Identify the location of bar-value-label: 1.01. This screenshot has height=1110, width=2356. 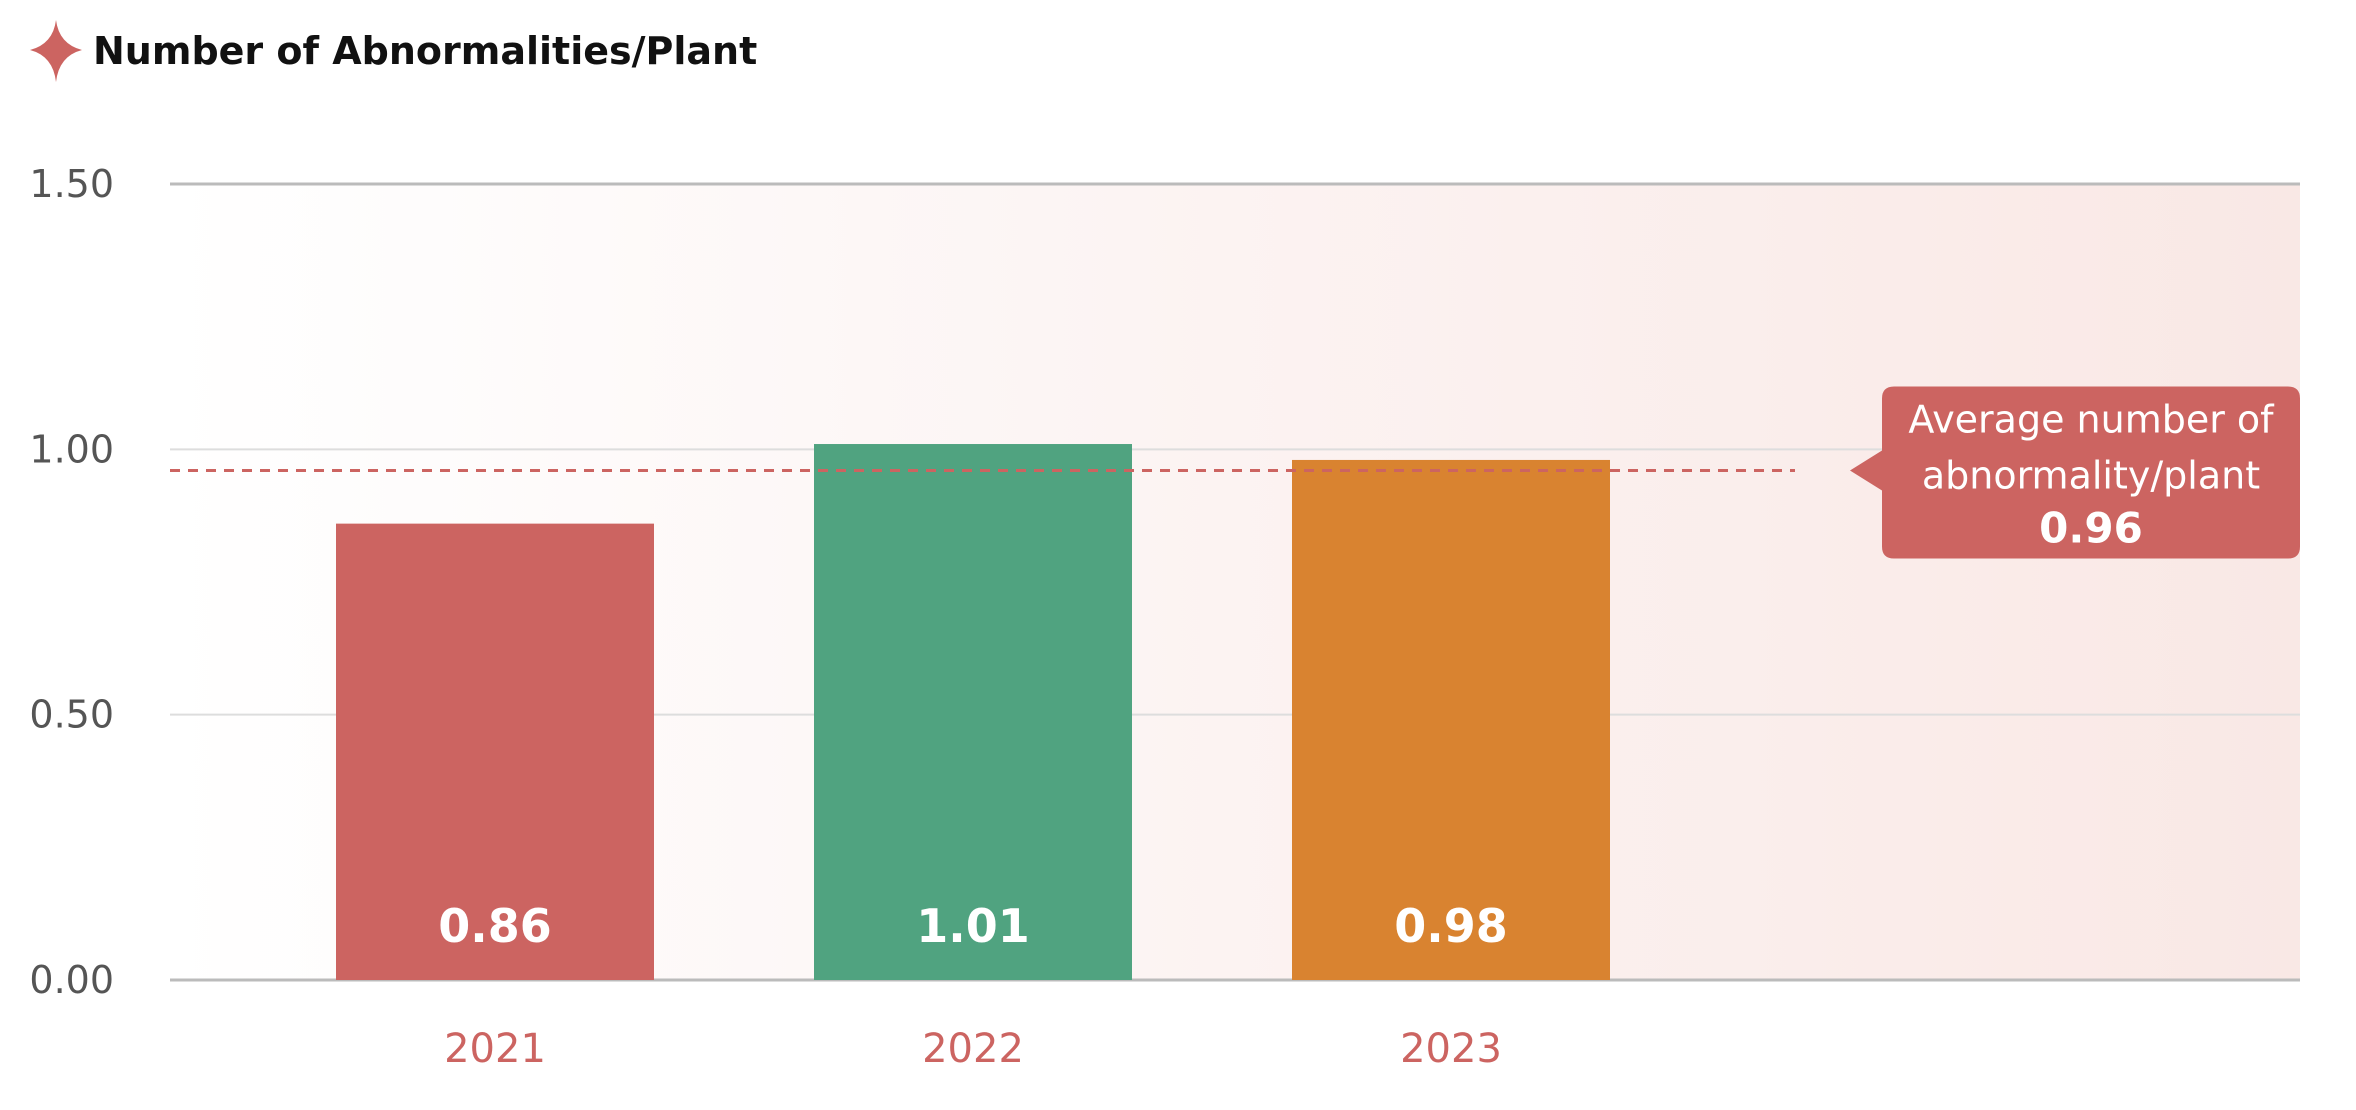
(973, 926).